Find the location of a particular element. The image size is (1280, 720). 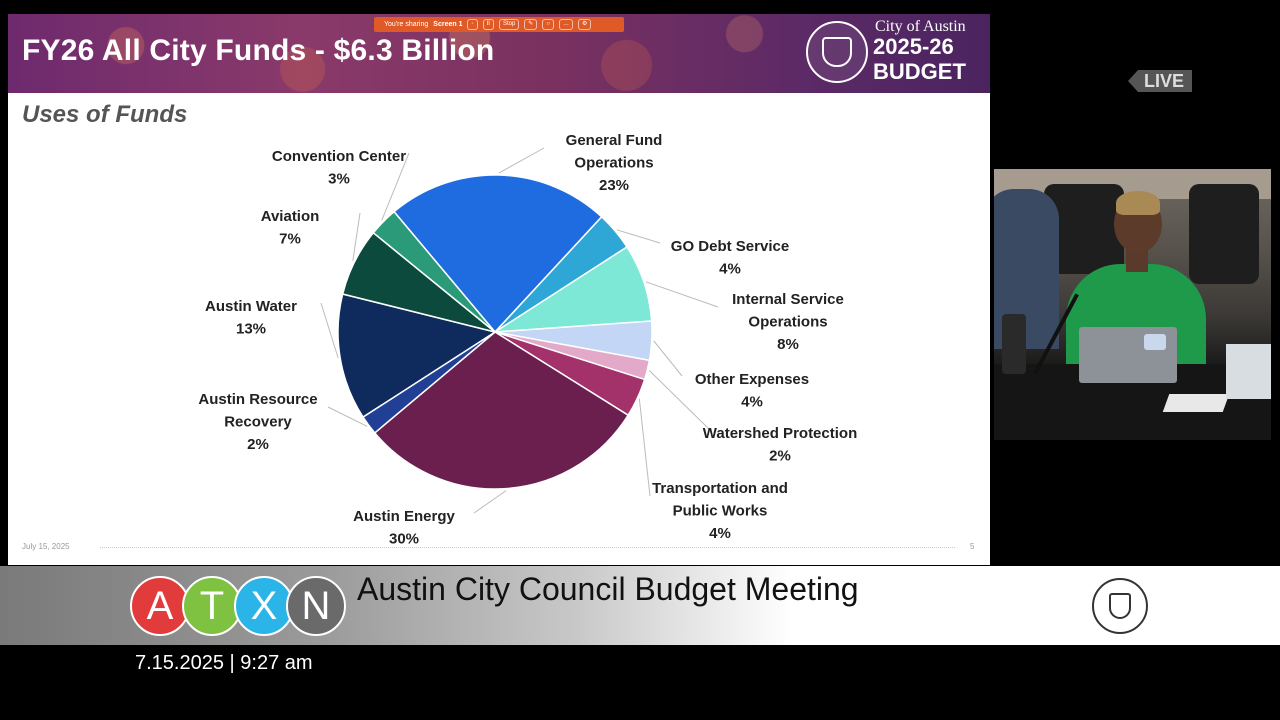

footer-divider is located at coordinates (527, 547).